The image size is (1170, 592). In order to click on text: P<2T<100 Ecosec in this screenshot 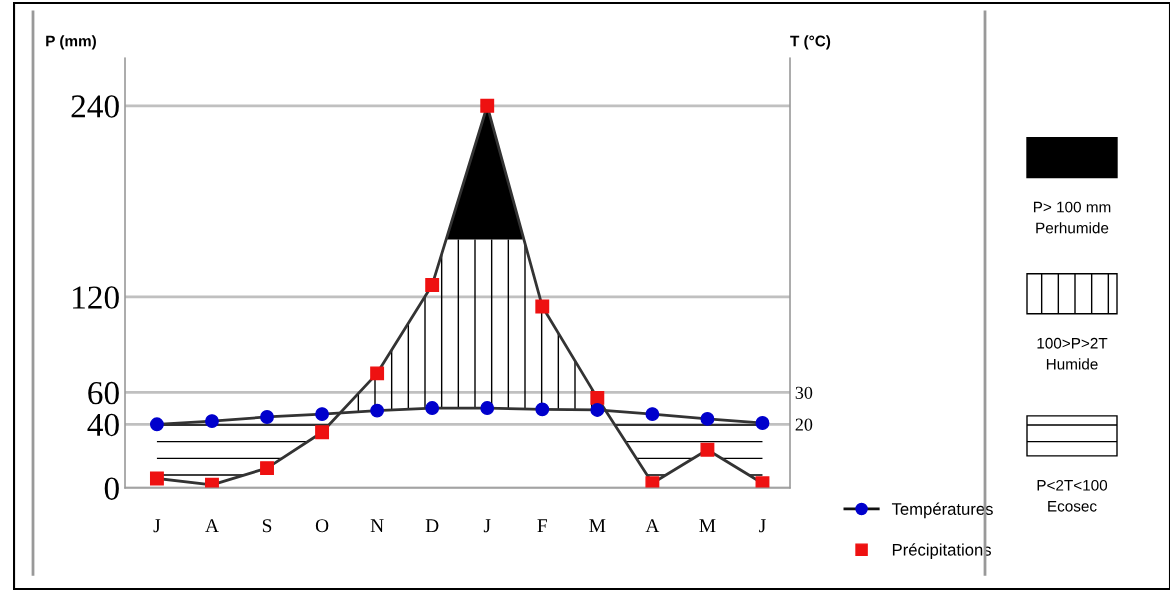, I will do `click(1072, 495)`.